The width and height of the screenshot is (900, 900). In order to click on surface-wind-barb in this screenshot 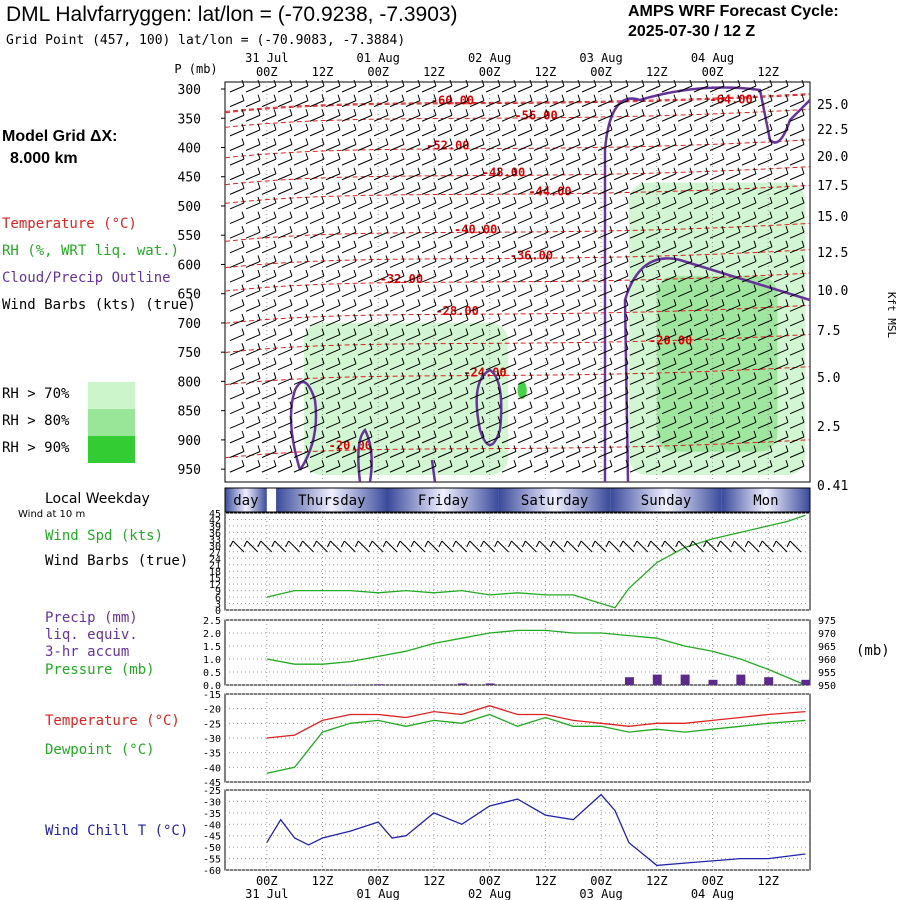, I will do `click(446, 546)`.